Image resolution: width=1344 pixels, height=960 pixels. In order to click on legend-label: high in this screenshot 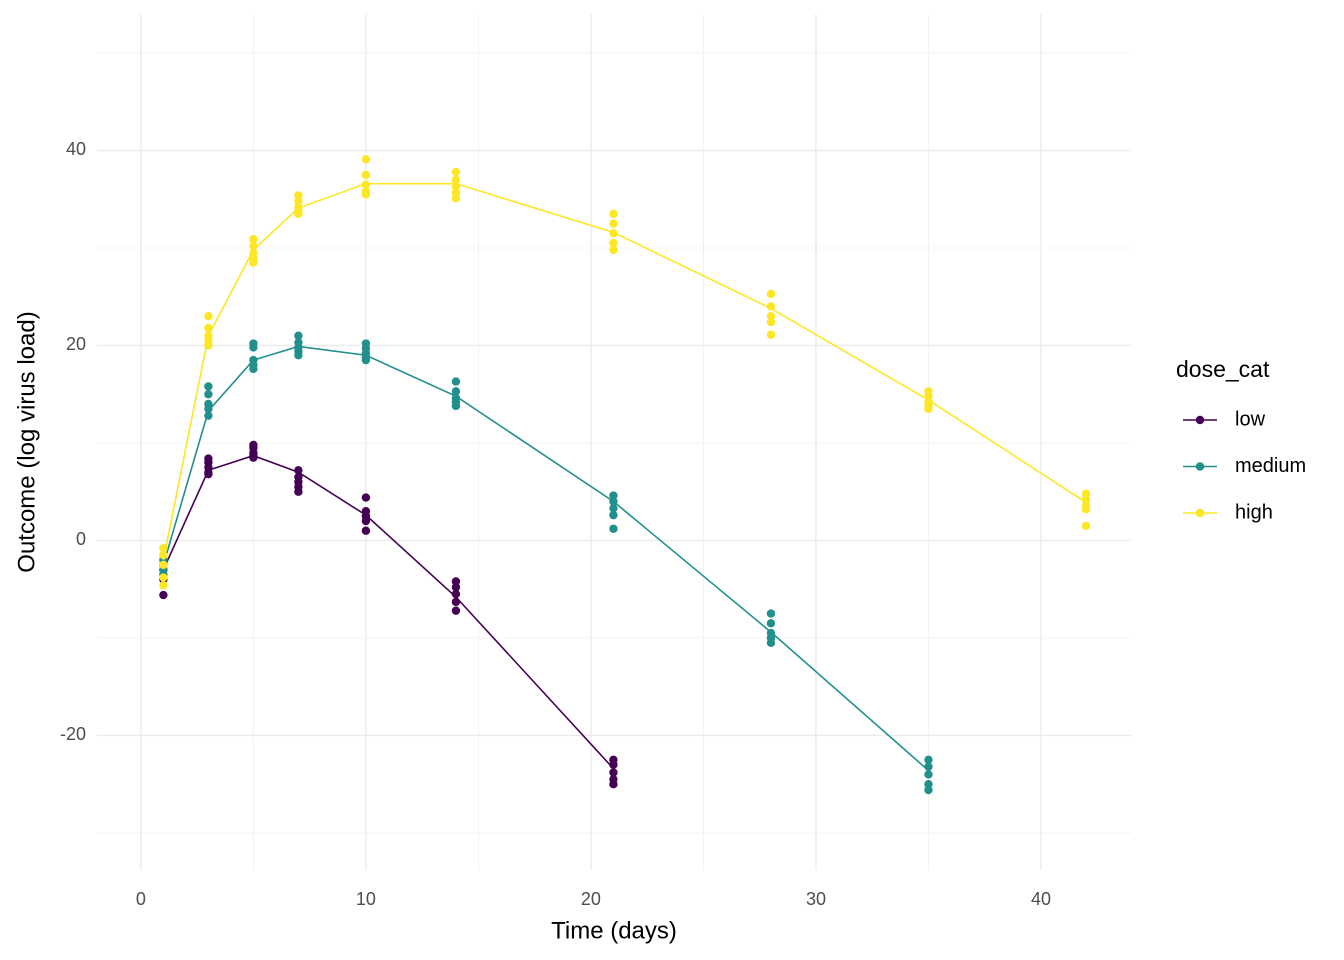, I will do `click(1254, 512)`.